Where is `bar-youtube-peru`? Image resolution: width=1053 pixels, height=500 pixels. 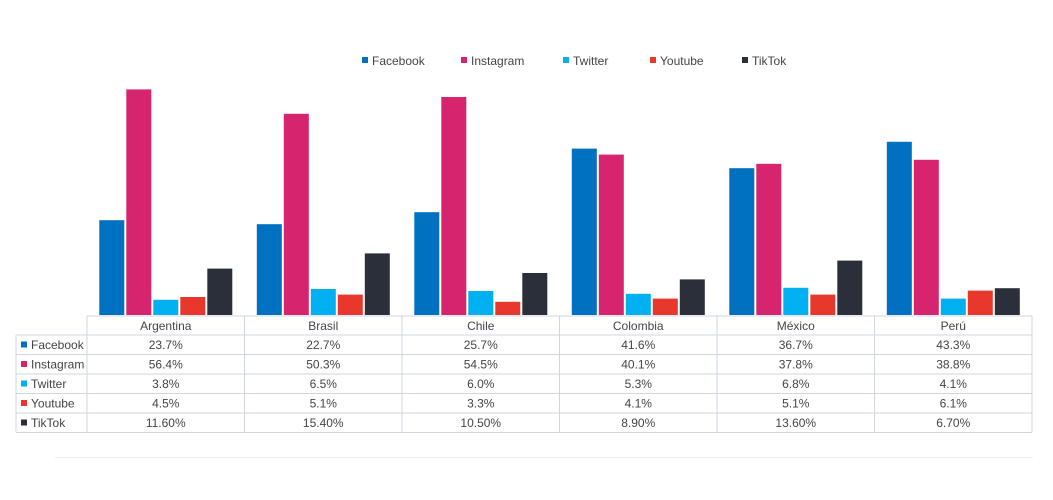 bar-youtube-peru is located at coordinates (980, 302).